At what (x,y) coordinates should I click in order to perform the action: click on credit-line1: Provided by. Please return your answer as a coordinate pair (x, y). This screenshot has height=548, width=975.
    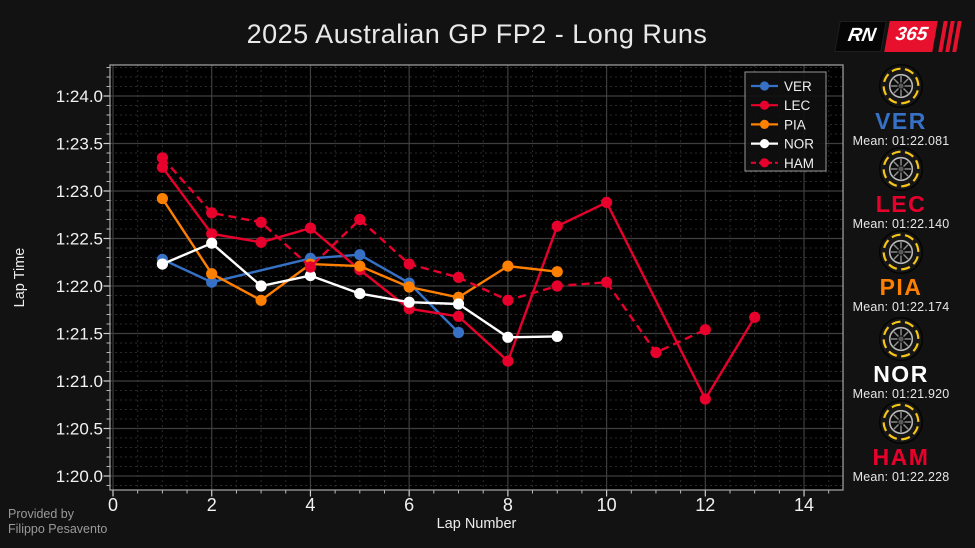
    Looking at the image, I should click on (41, 514).